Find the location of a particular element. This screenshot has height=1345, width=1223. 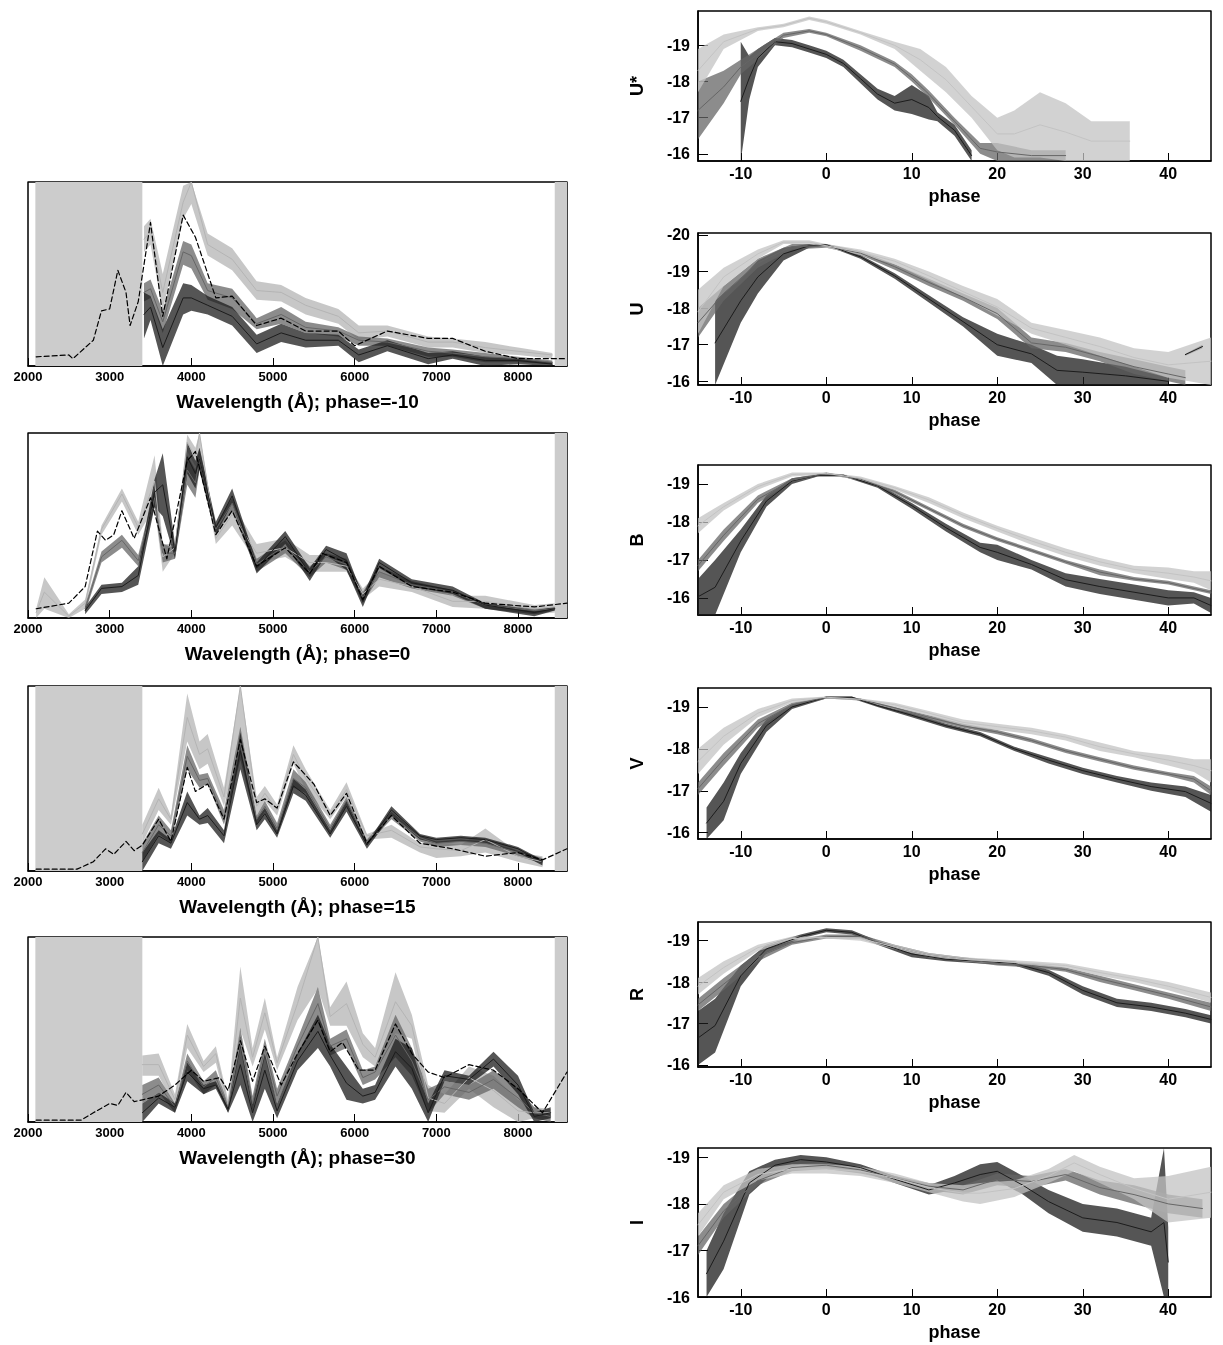

x-axis-title: Wavelength (Å); phase=15 is located at coordinates (298, 906).